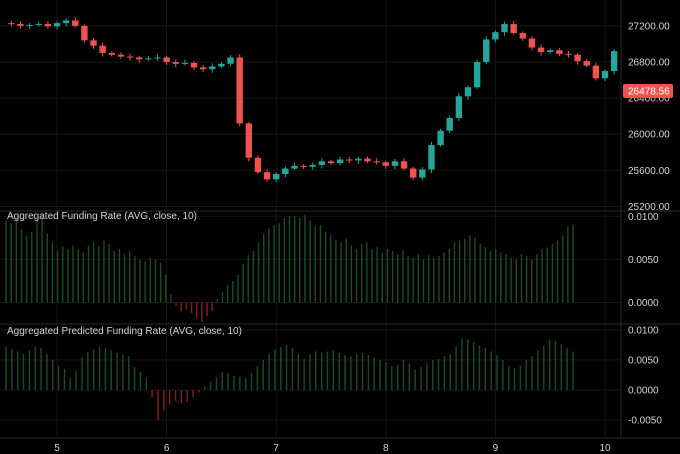 This screenshot has height=454, width=680. I want to click on predicted-axis-tick-label: -0.0050, so click(645, 421).